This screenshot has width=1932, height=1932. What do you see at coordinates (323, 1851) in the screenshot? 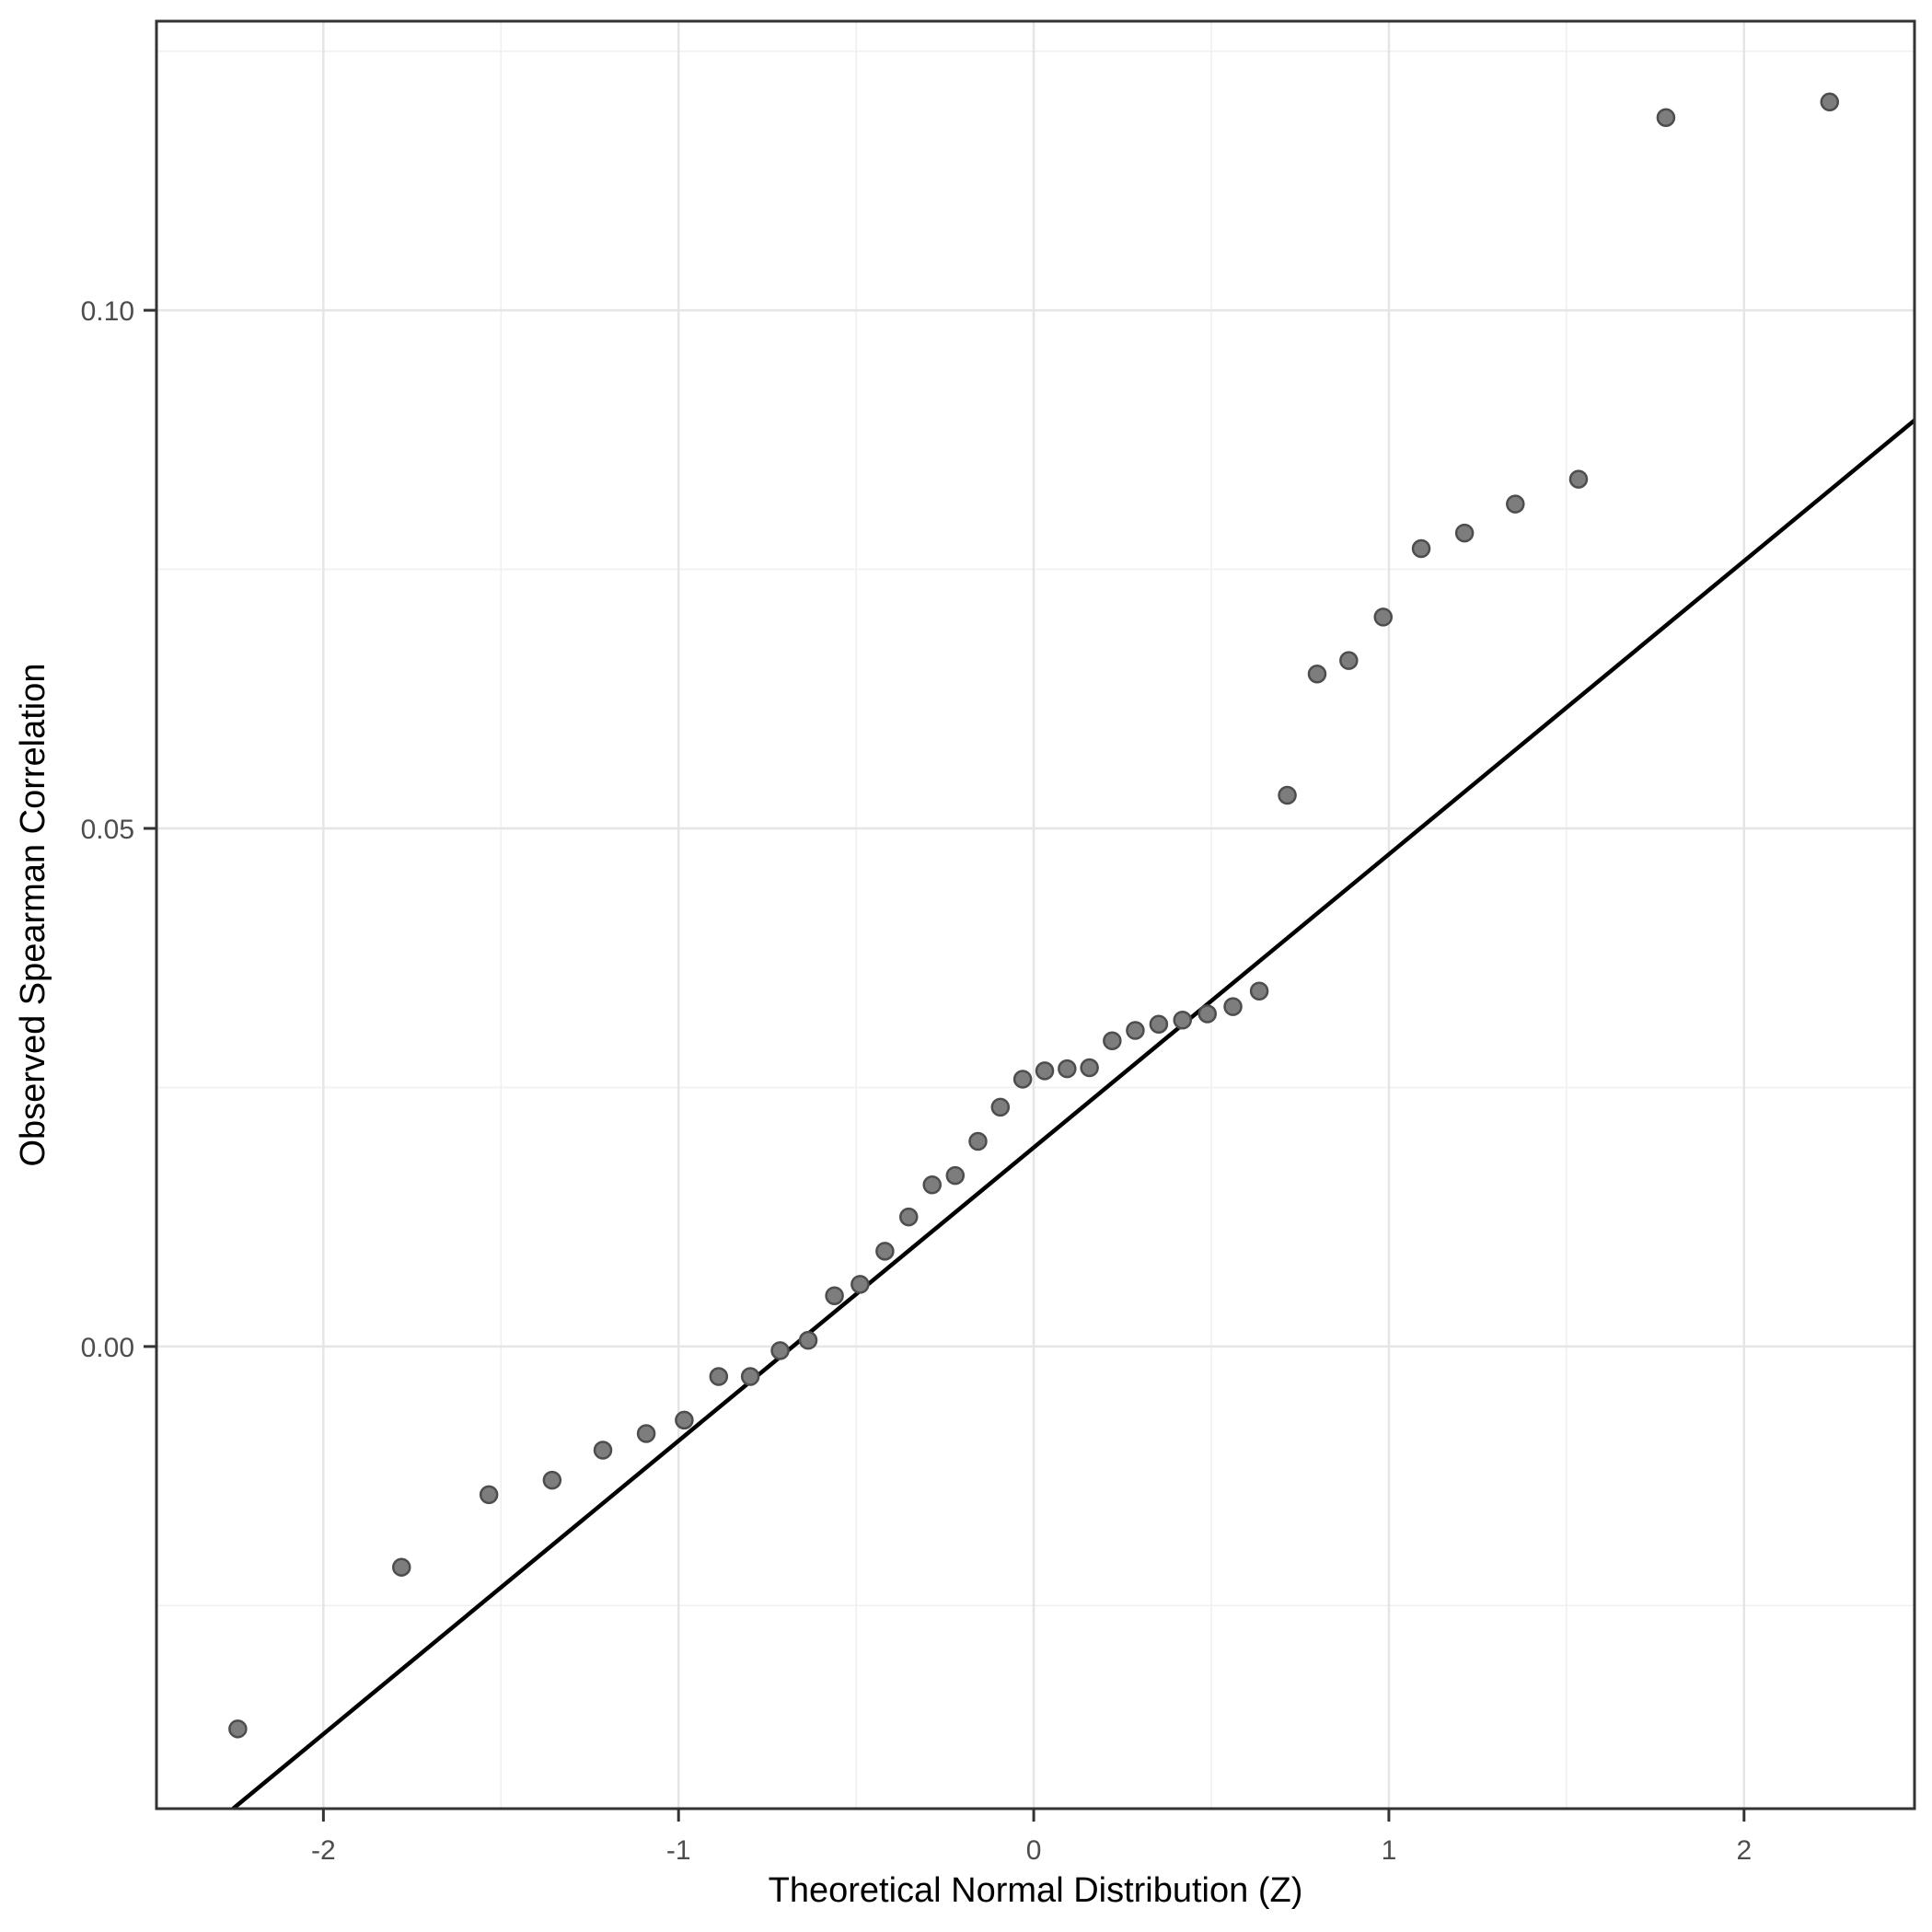
I see `x-tick-label: -2` at bounding box center [323, 1851].